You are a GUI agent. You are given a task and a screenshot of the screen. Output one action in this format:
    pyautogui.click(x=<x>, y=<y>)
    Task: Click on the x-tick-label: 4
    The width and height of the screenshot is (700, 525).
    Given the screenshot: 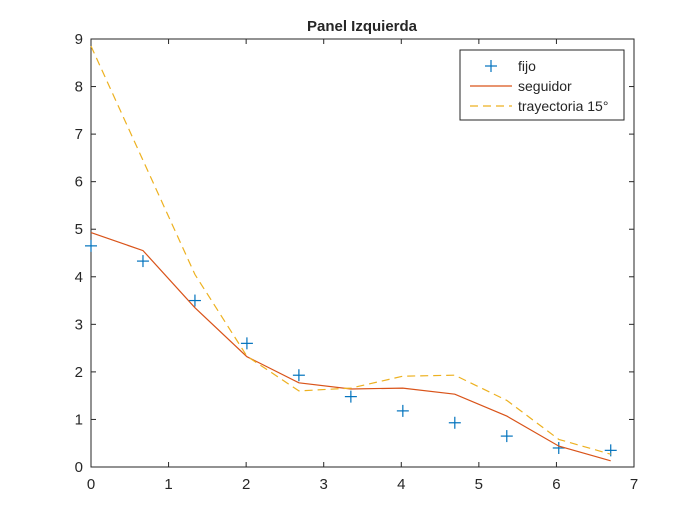 What is the action you would take?
    pyautogui.click(x=401, y=484)
    